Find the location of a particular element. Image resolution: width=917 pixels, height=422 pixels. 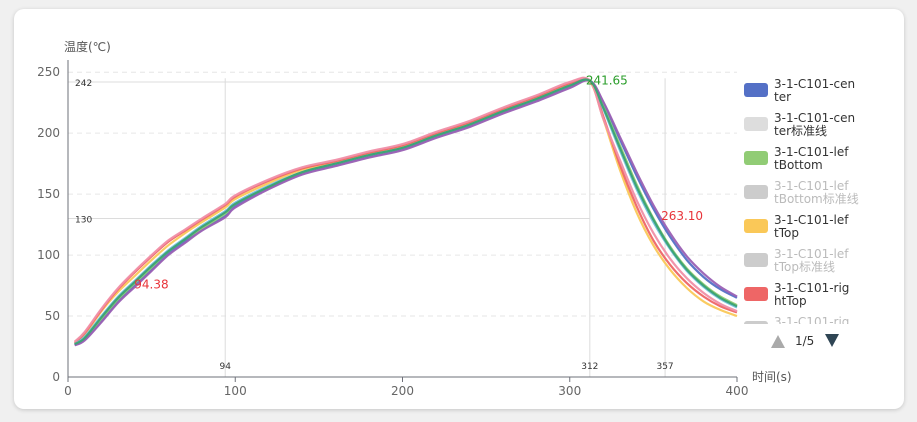

y-tick-label: 150 is located at coordinates (48, 194).